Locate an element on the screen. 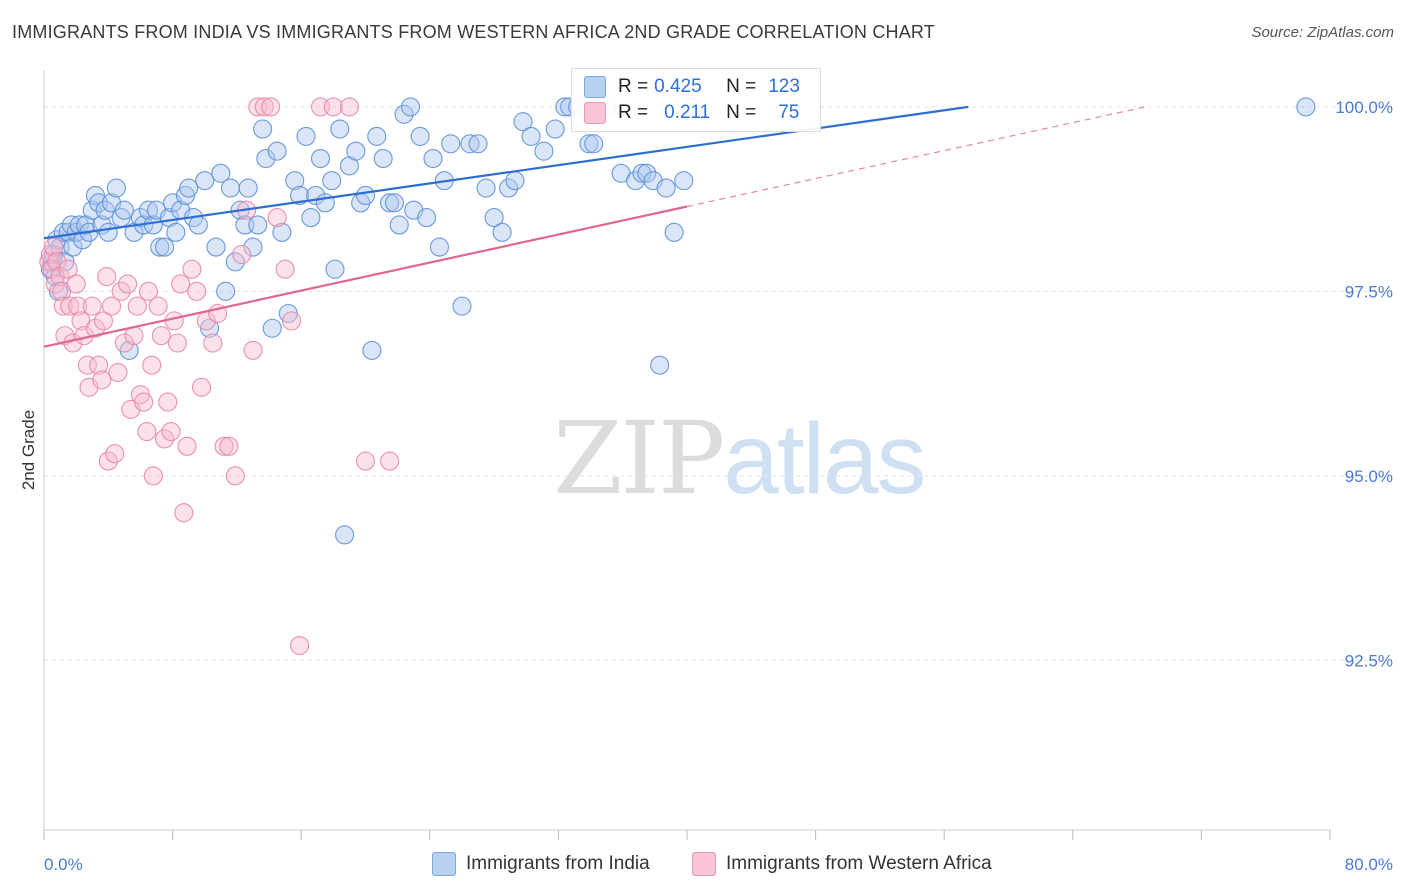 This screenshot has height=892, width=1406. legend-swatch-india is located at coordinates (595, 87).